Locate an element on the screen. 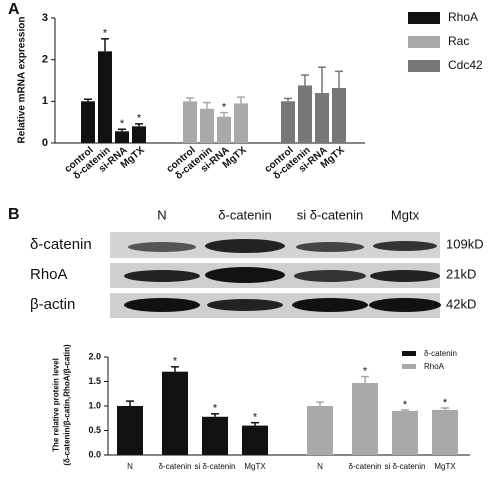 Image resolution: width=492 pixels, height=490 pixels. lane-label: Mgtx is located at coordinates (405, 214).